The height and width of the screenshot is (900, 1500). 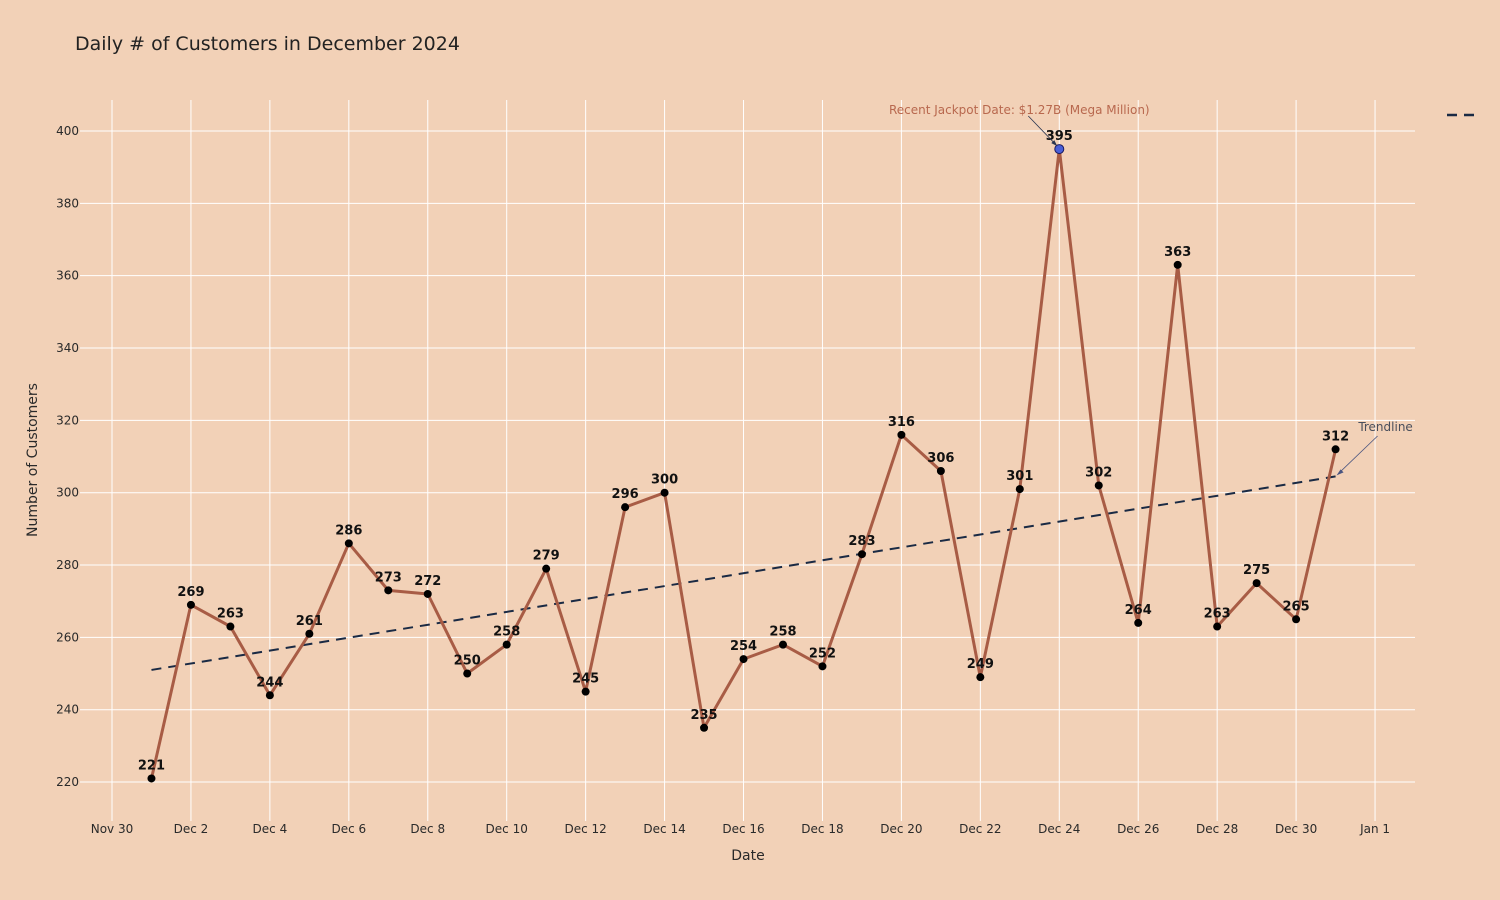 I want to click on x-tick-label: Dec 28, so click(x=1217, y=829).